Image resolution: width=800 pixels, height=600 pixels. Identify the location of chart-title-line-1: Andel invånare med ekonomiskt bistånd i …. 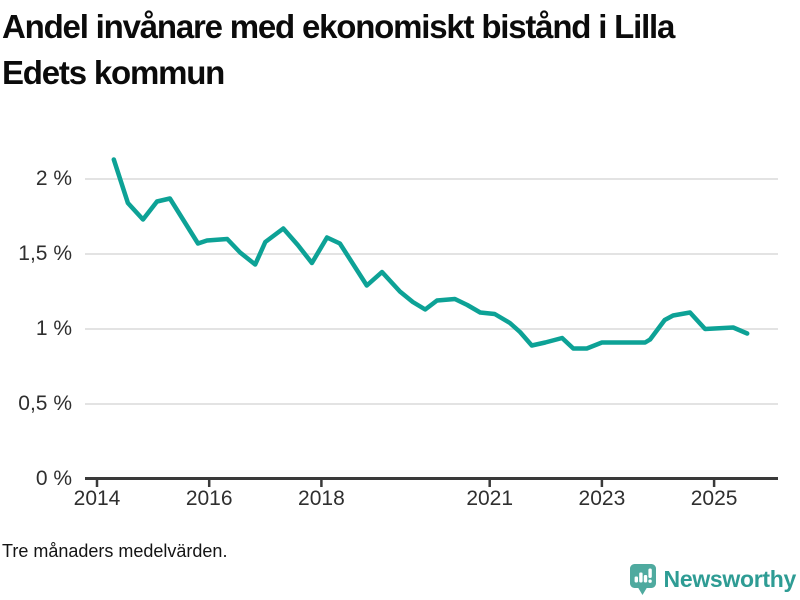
(338, 26).